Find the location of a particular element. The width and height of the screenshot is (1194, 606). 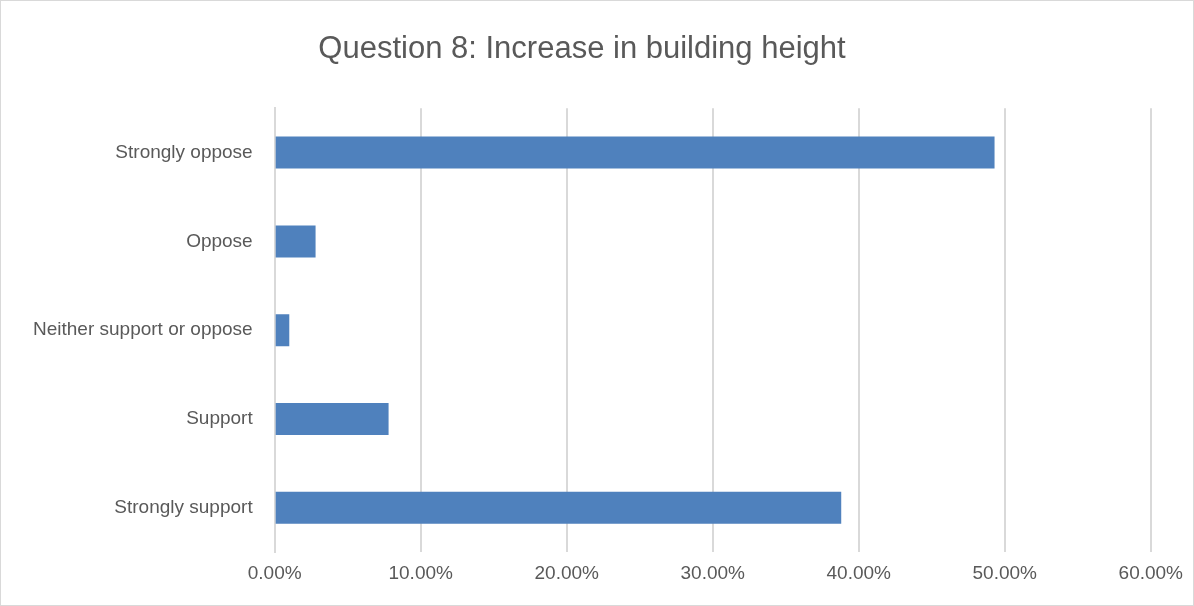

x-tick-label: 60.00% is located at coordinates (1151, 572).